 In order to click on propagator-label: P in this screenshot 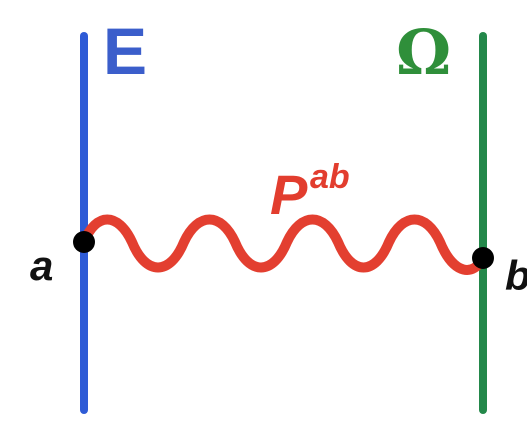, I will do `click(289, 194)`.